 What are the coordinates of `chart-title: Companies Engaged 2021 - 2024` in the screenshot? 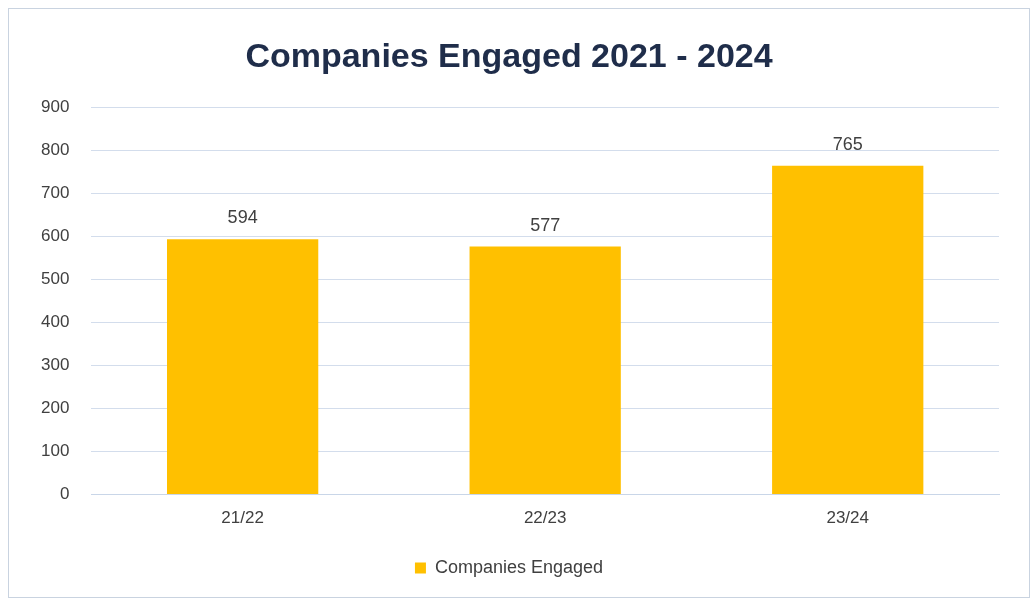 It's located at (509, 54).